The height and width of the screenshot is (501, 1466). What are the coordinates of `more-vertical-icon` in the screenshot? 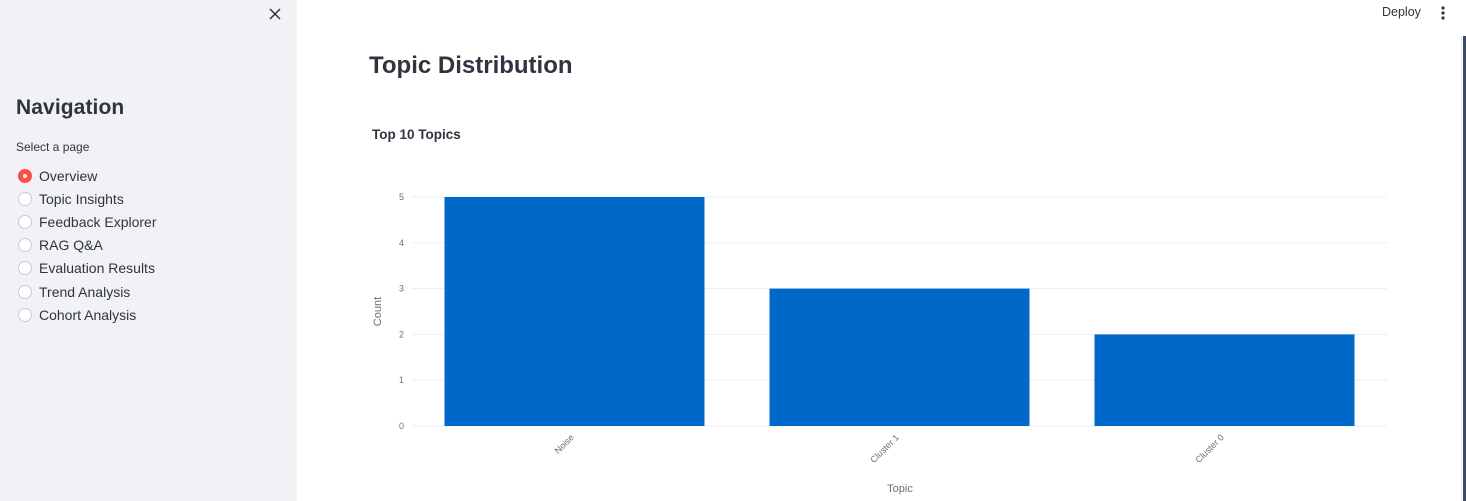 It's located at (1443, 13).